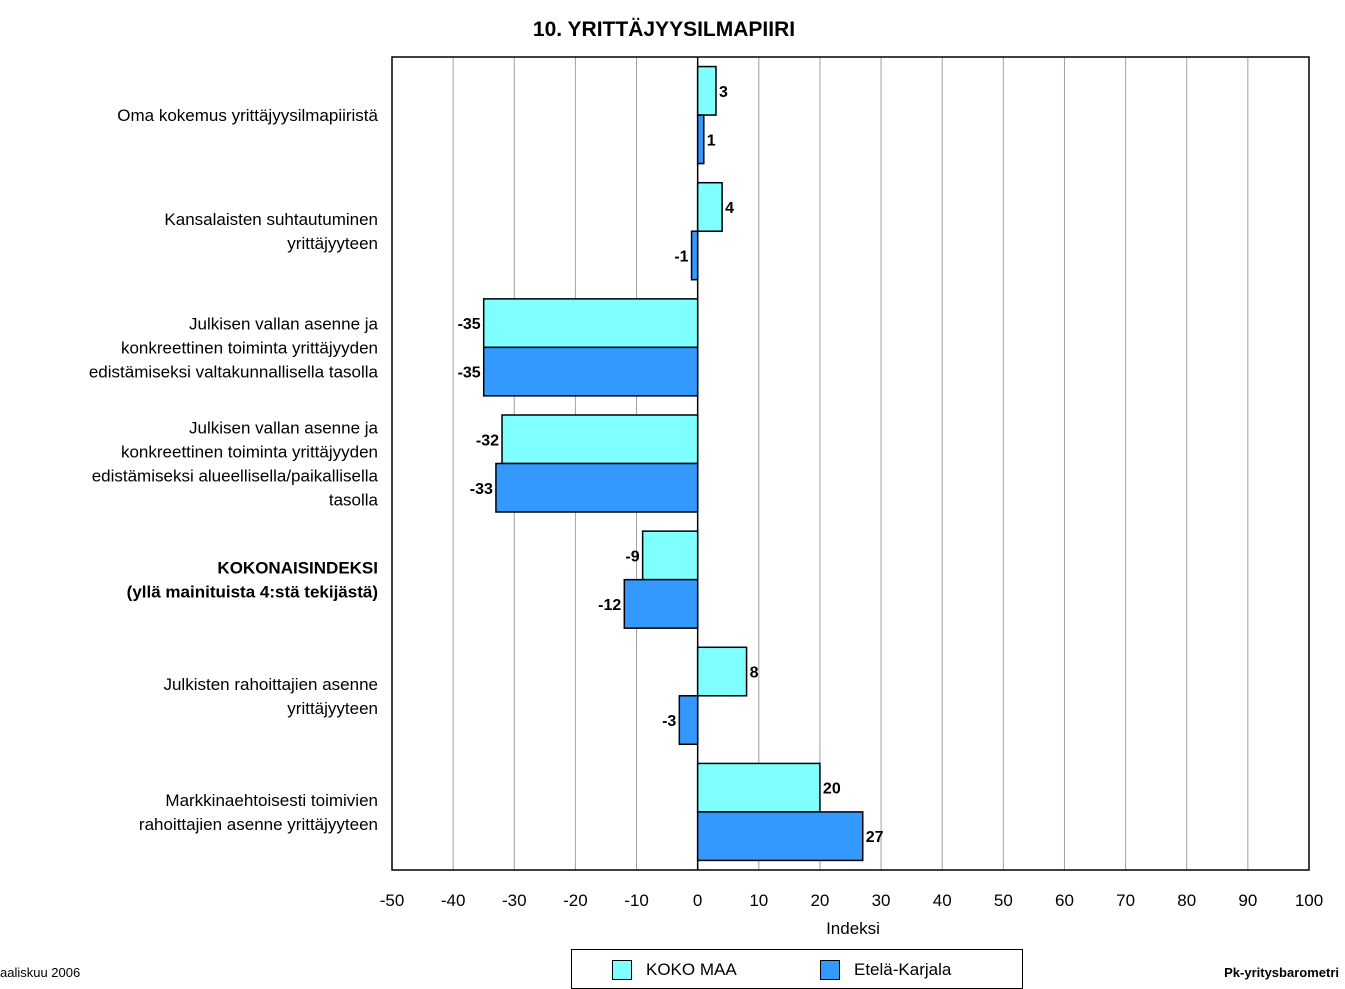 The width and height of the screenshot is (1345, 989). Describe the element at coordinates (575, 900) in the screenshot. I see `x-tick-label: -20` at that location.